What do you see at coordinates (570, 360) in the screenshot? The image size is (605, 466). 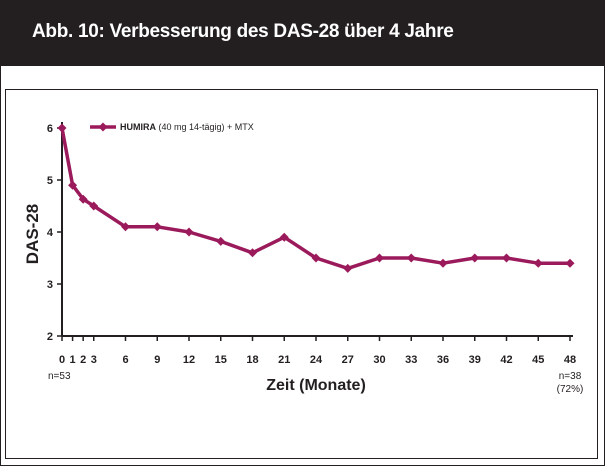 I see `x-tick-label: 48` at bounding box center [570, 360].